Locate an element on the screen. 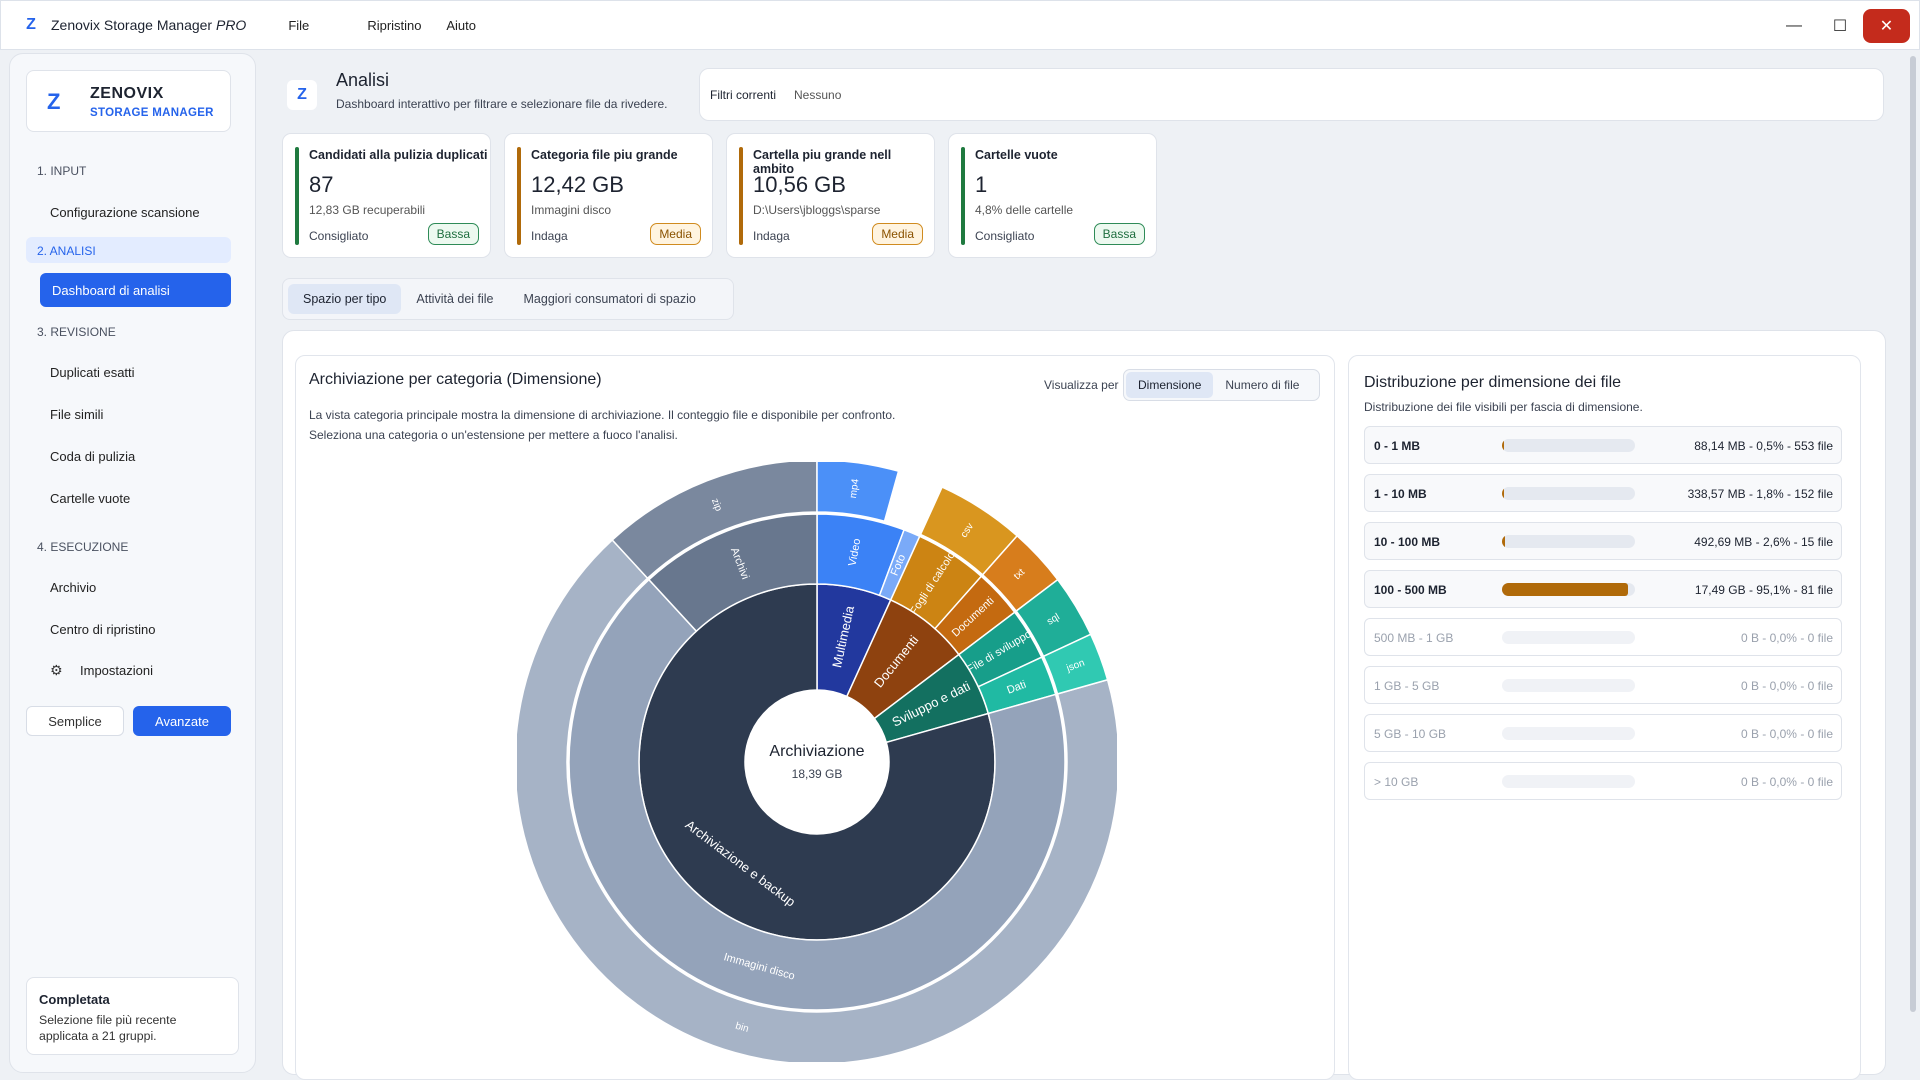  distribution-row: 10 - 100 MB 492,69 MB - 2,6% - 15 file is located at coordinates (1603, 541).